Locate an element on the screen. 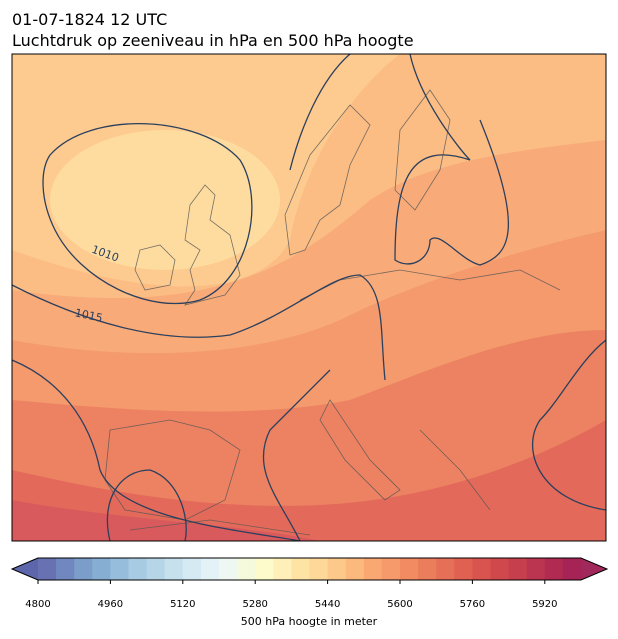 The height and width of the screenshot is (639, 618). tick-label: 4800 is located at coordinates (37, 604).